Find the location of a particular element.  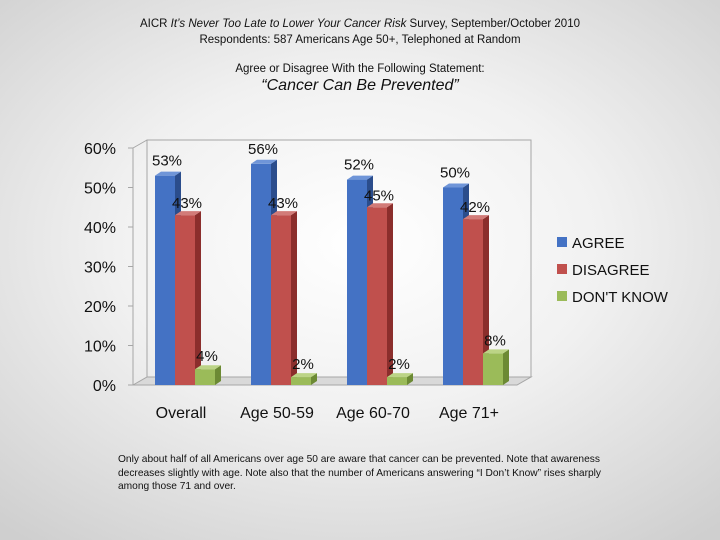

x-tick-label: Overall is located at coordinates (181, 413).